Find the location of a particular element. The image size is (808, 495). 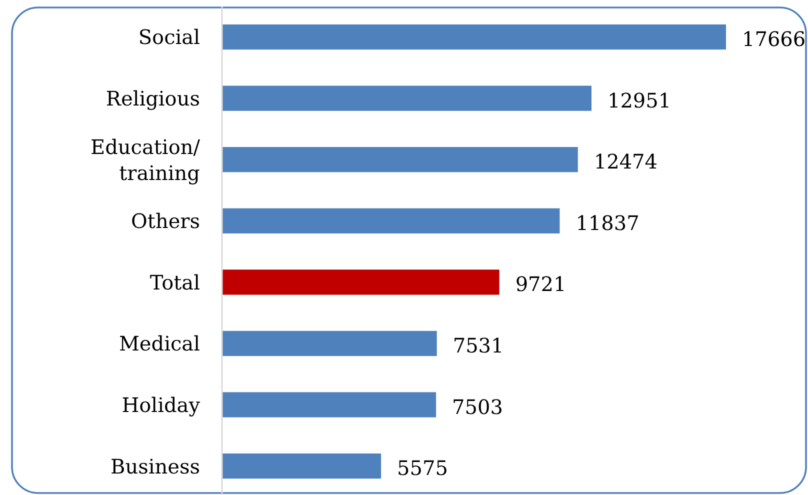

y-tick-label: Education/training is located at coordinates (145, 159).